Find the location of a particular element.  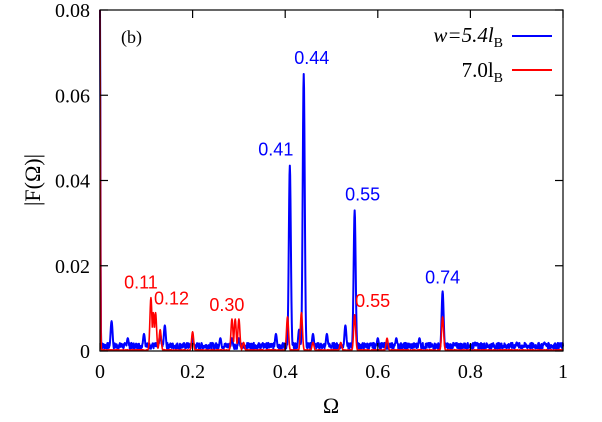

peak-label-5: 0.12 is located at coordinates (171, 299).